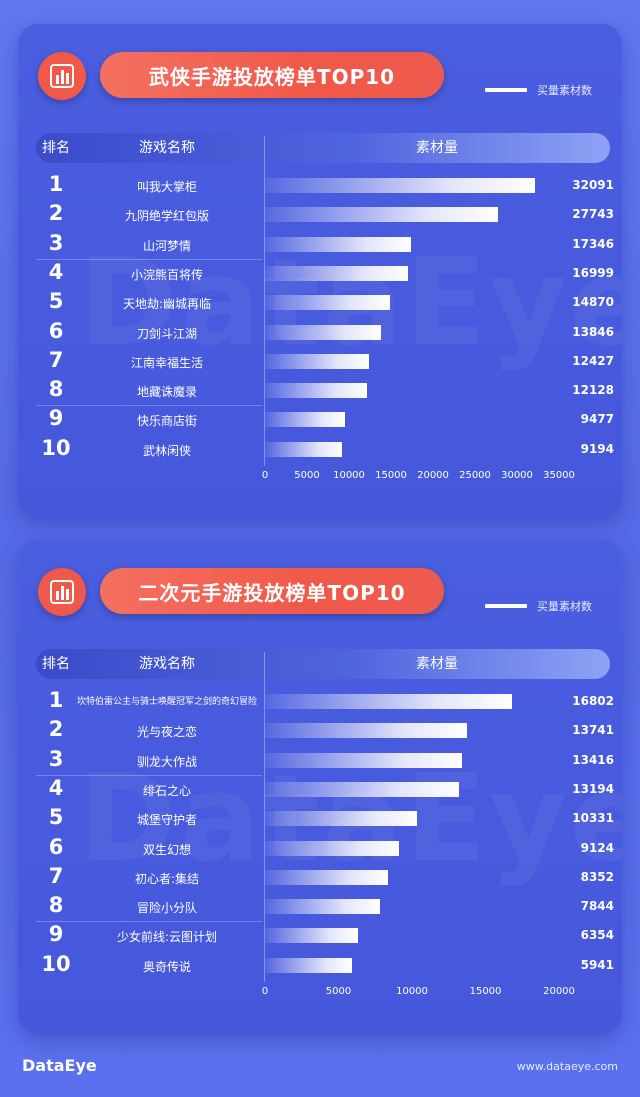 The height and width of the screenshot is (1097, 640). Describe the element at coordinates (559, 475) in the screenshot. I see `x-tick-label: 35000` at that location.